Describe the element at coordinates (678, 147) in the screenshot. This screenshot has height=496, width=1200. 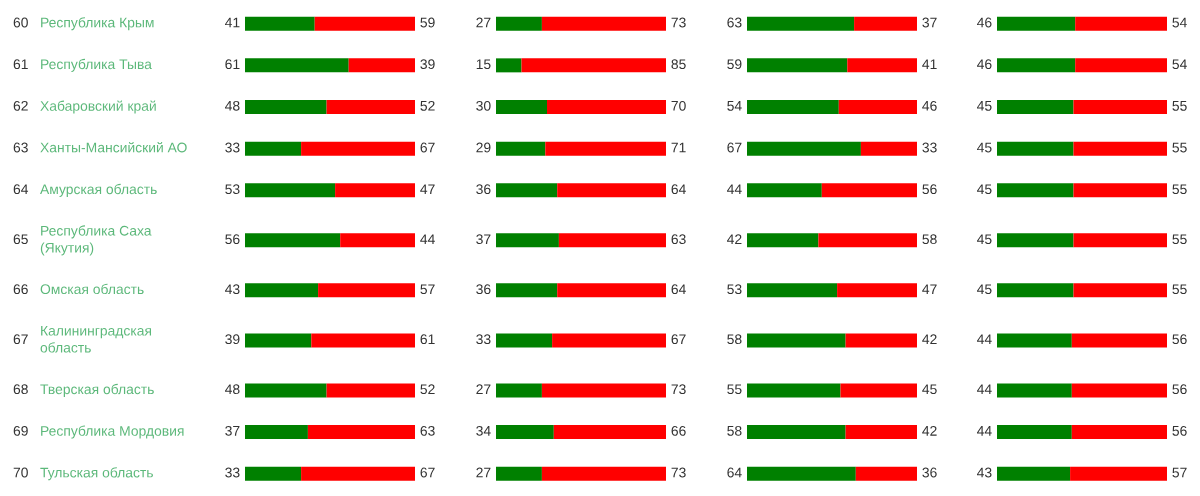
I see `data-label: 71` at that location.